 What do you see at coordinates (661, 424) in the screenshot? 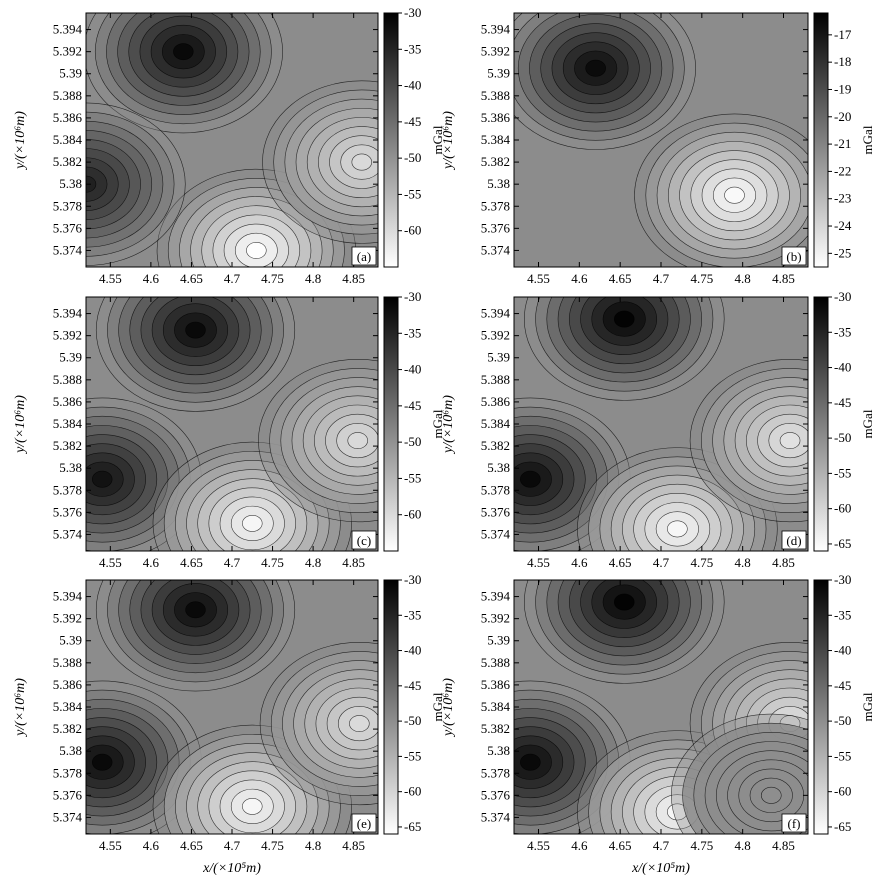
I see `heatmap-d` at bounding box center [661, 424].